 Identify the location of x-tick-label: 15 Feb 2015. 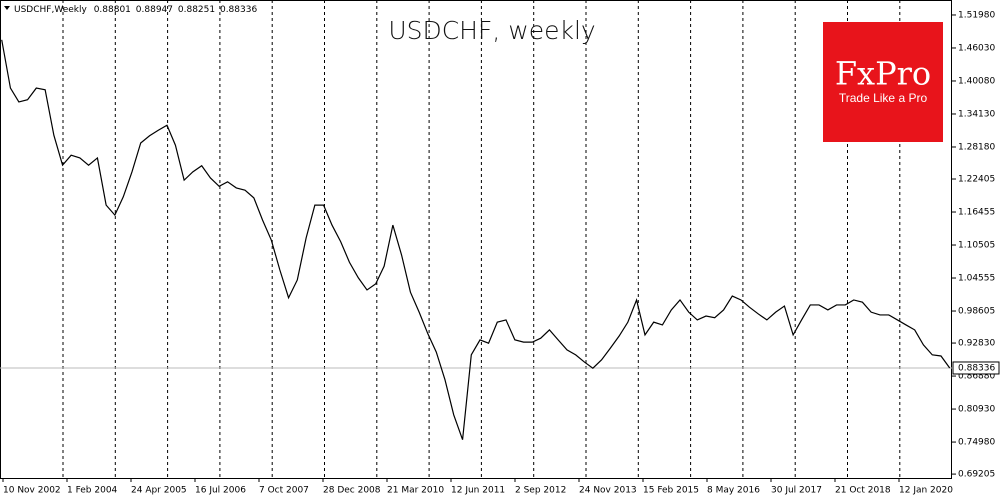
(671, 491).